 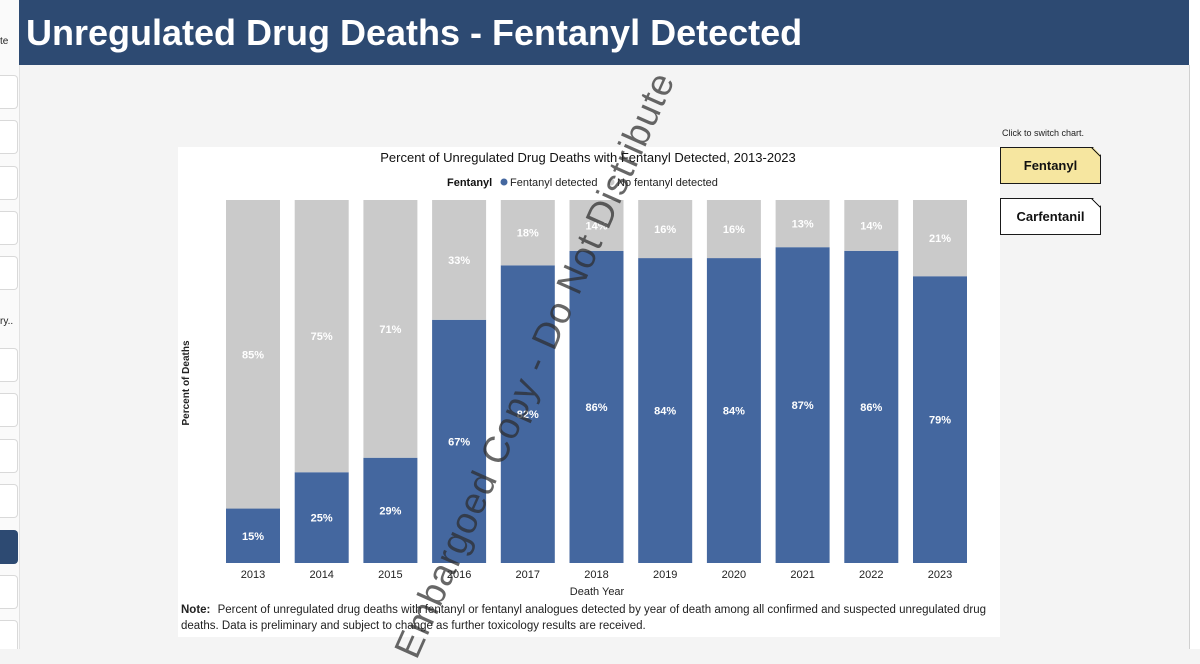 I want to click on bar-label-fentanyl-2018: 86%, so click(x=596, y=408).